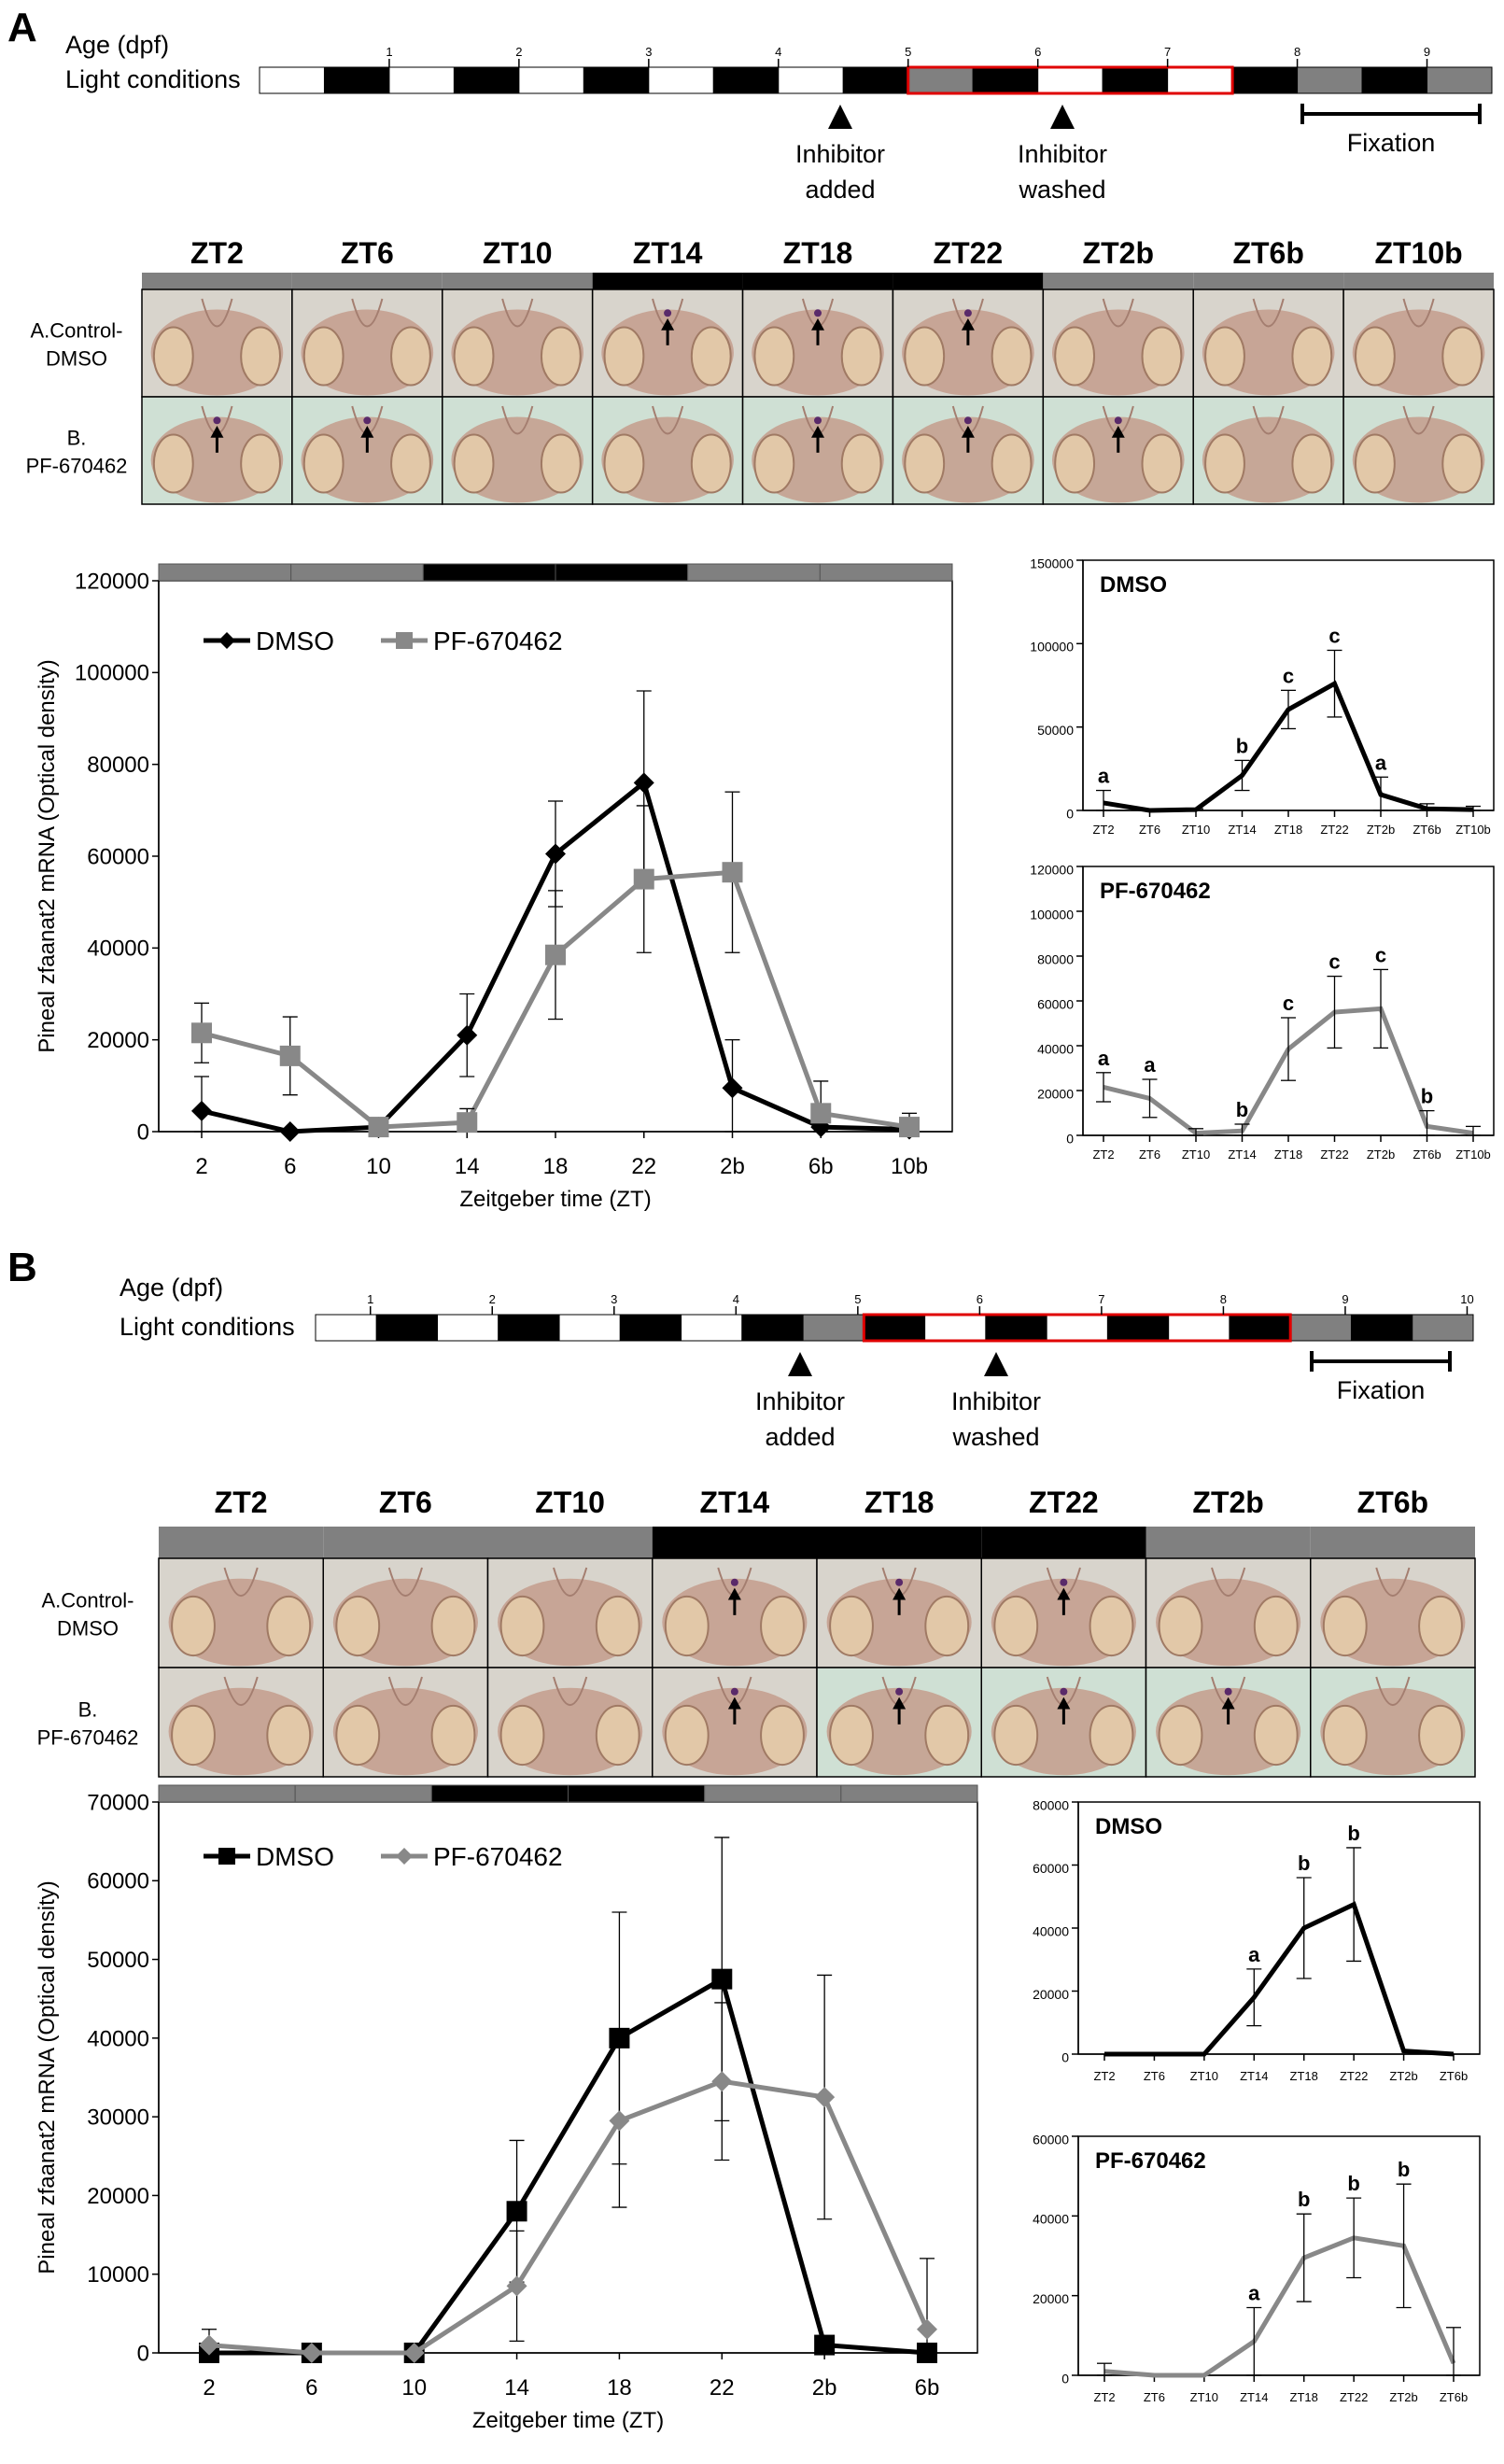 This screenshot has width=1504, height=2464. I want to click on x-tick-label: ZT2b, so click(1403, 2076).